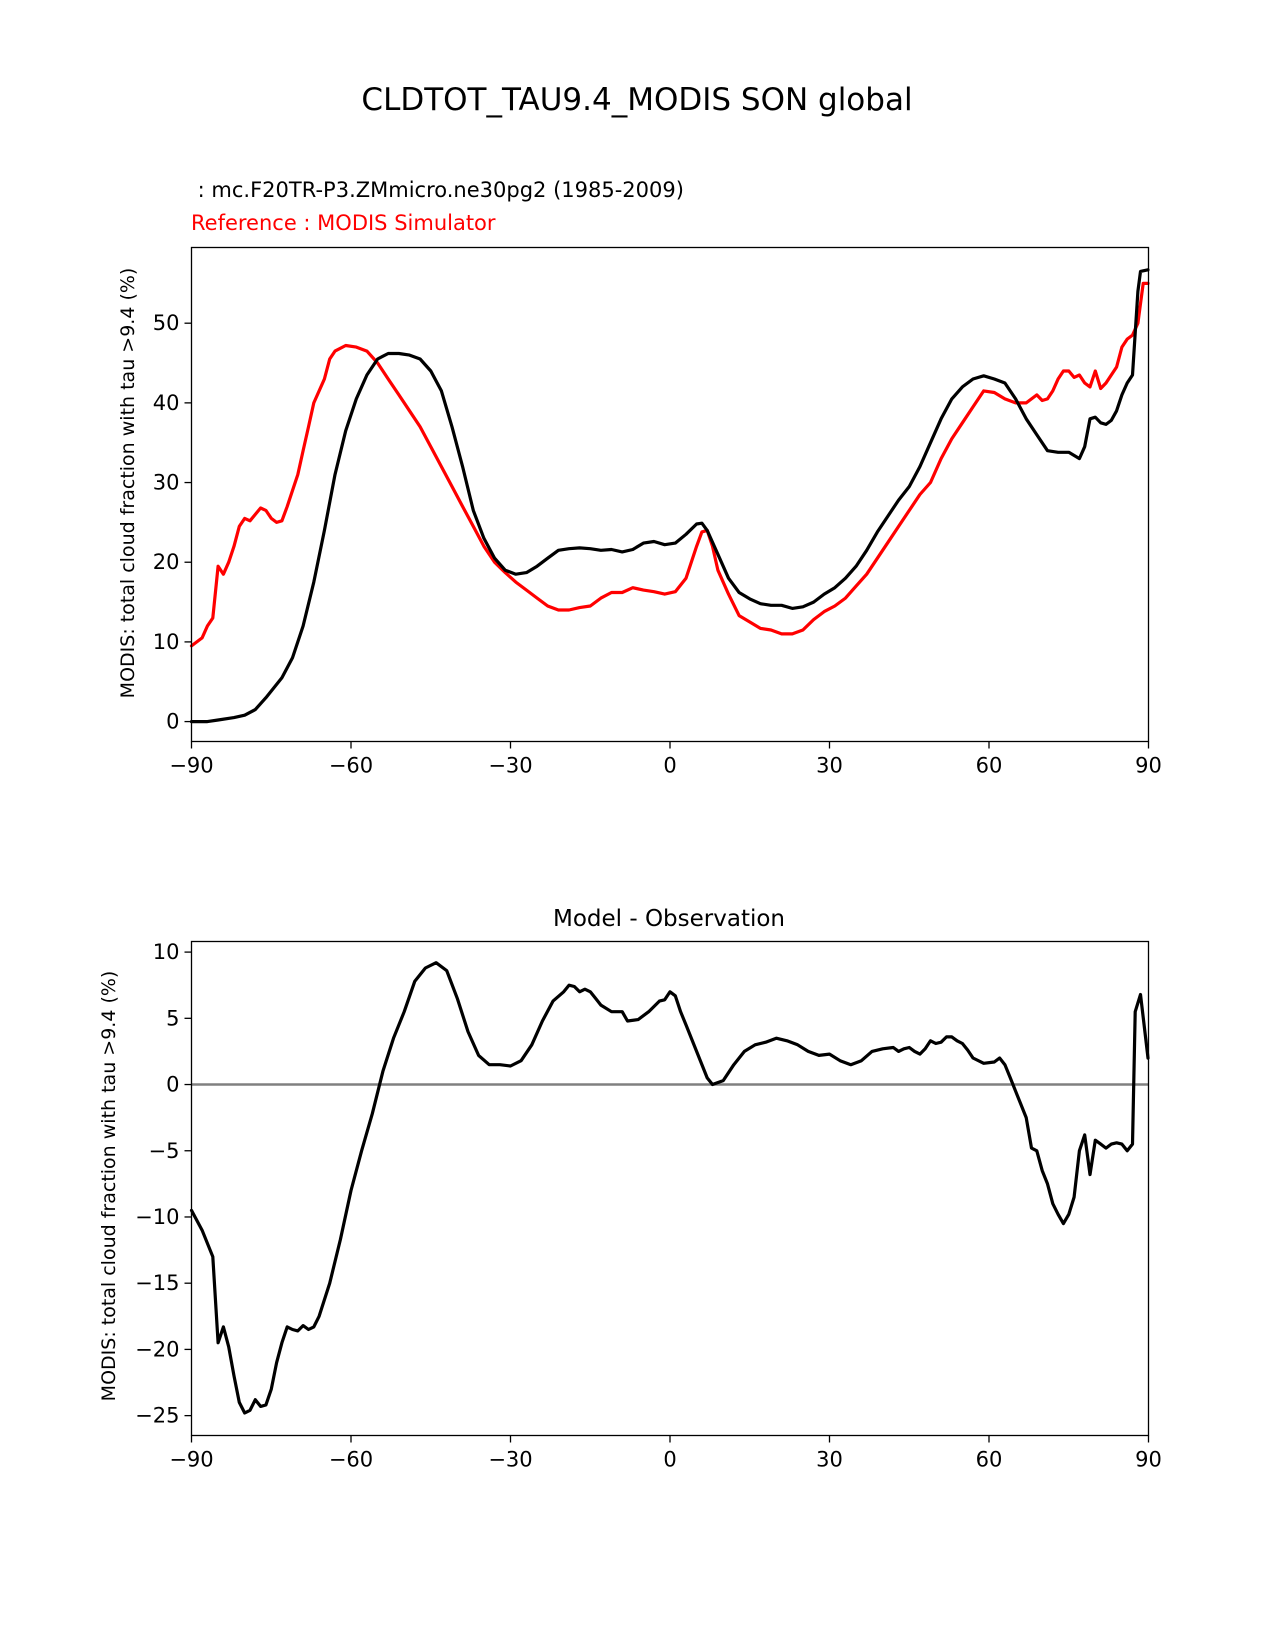 This screenshot has width=1275, height=1650. What do you see at coordinates (166, 403) in the screenshot?
I see `y-tick-label: 40` at bounding box center [166, 403].